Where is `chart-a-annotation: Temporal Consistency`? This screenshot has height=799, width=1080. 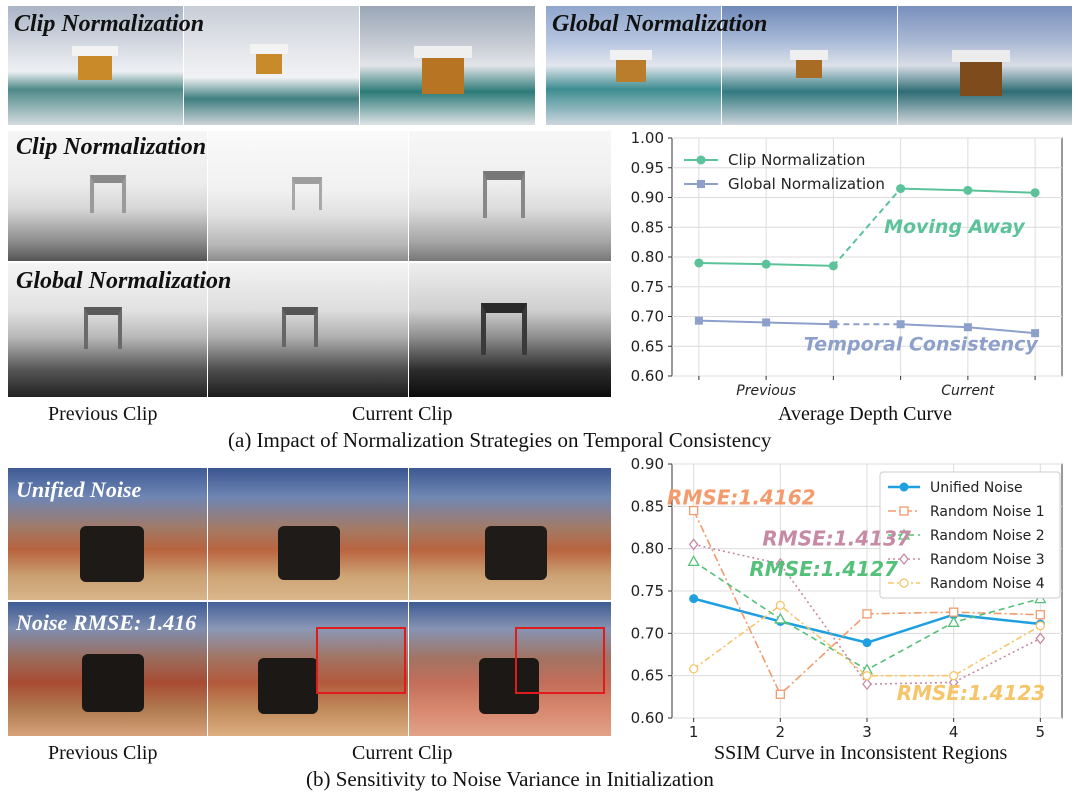
chart-a-annotation: Temporal Consistency is located at coordinates (922, 344).